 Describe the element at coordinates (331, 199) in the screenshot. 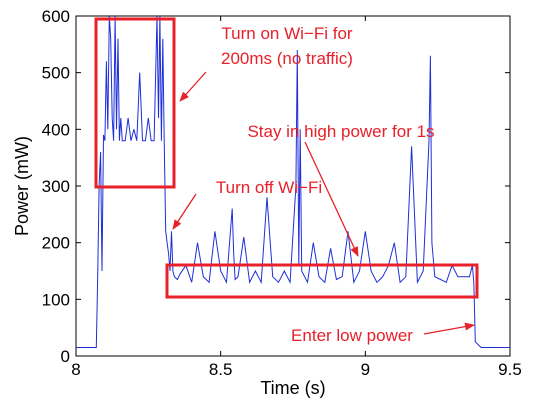

I see `high-power-arrow` at that location.